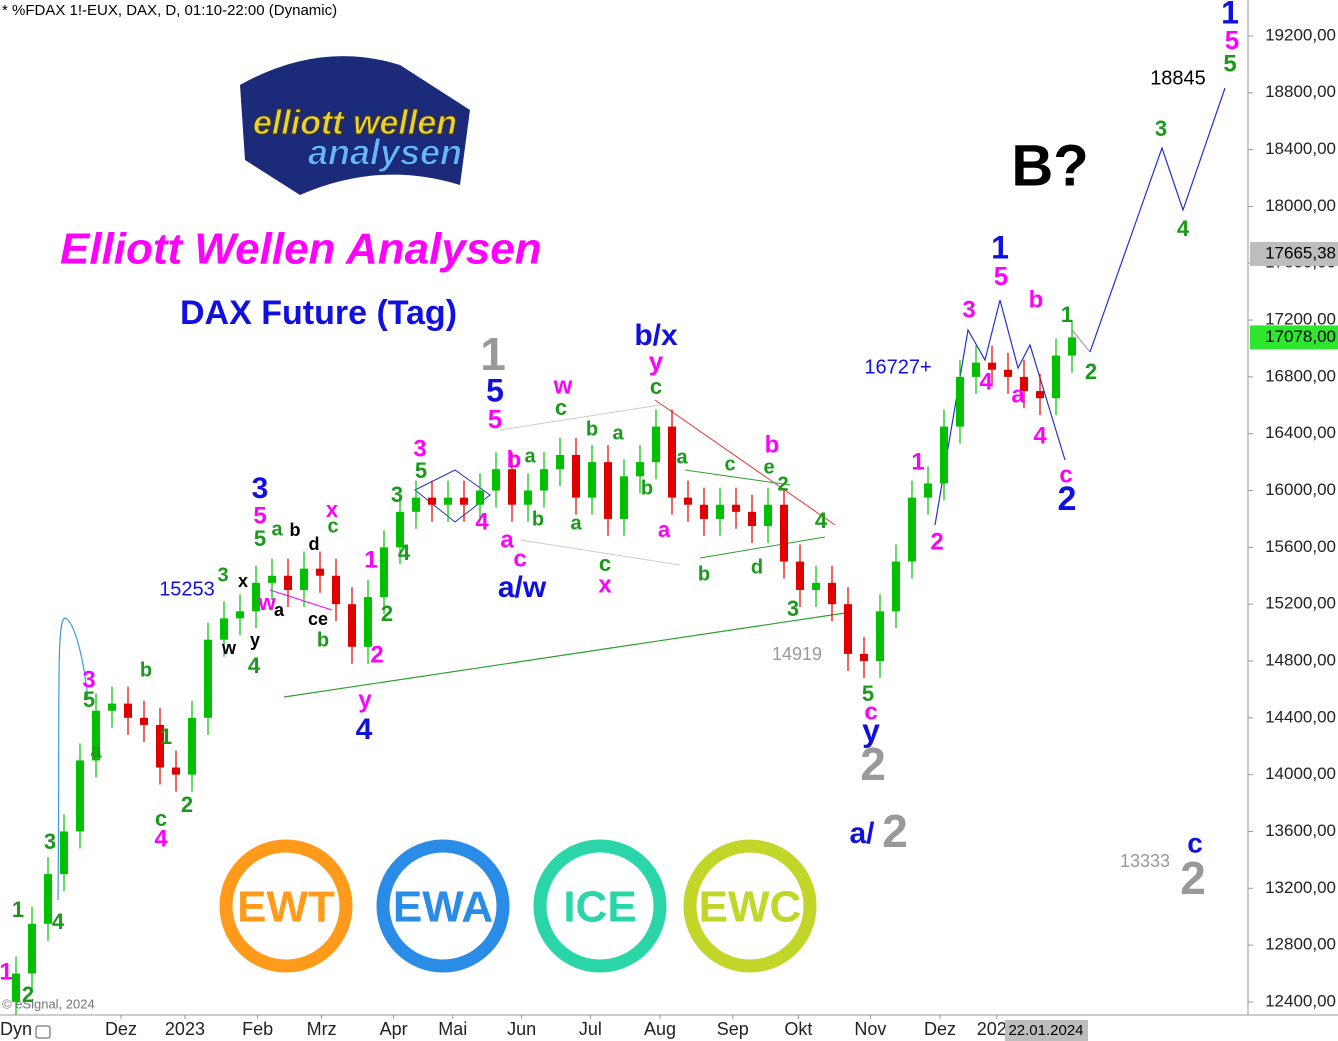 This screenshot has height=1041, width=1338. What do you see at coordinates (318, 619) in the screenshot?
I see `wave-label: ce` at bounding box center [318, 619].